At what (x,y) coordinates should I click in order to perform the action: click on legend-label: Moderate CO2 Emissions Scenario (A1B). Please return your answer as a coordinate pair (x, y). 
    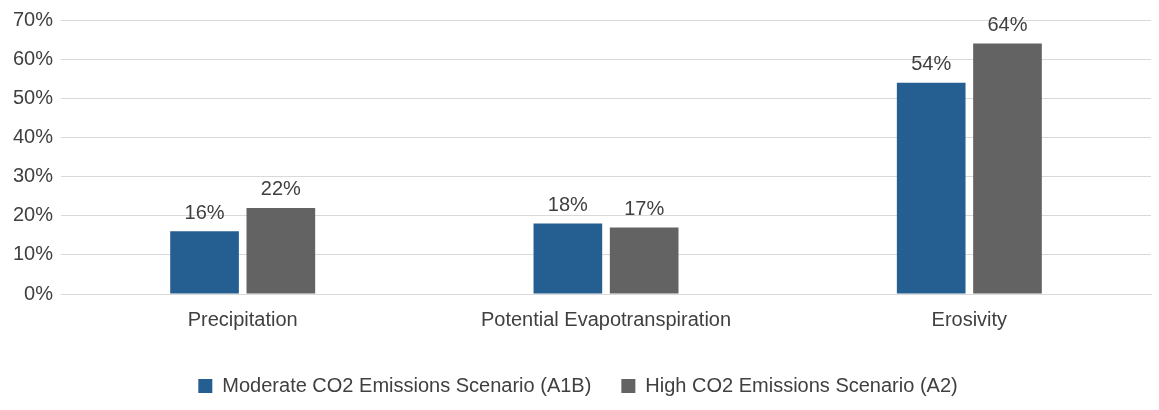
    Looking at the image, I should click on (407, 384).